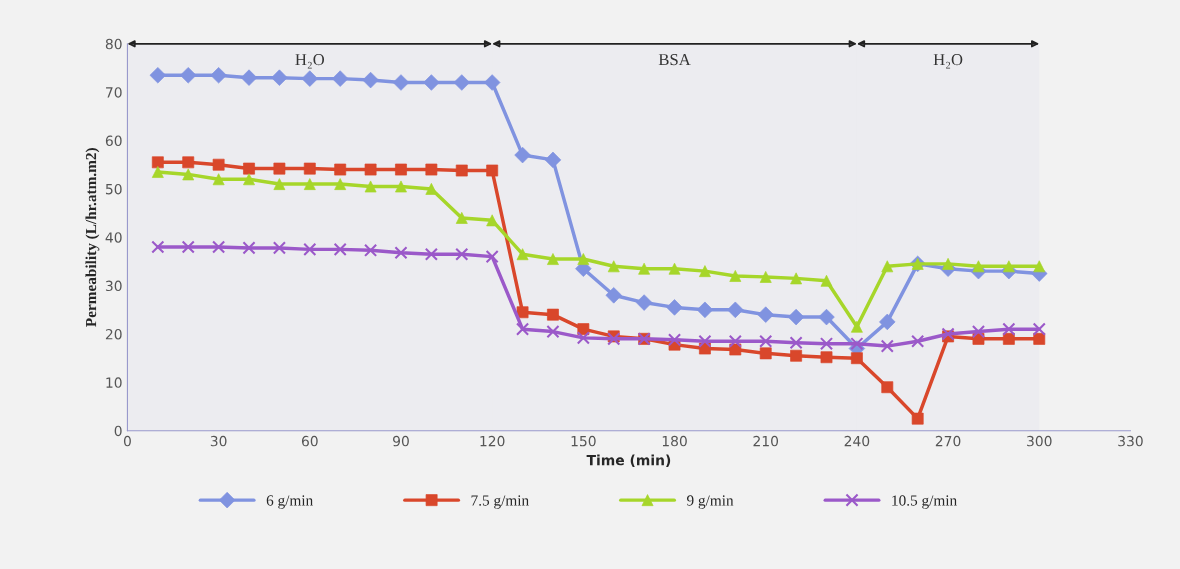 The height and width of the screenshot is (569, 1180). I want to click on x-tick-label: 30, so click(218, 441).